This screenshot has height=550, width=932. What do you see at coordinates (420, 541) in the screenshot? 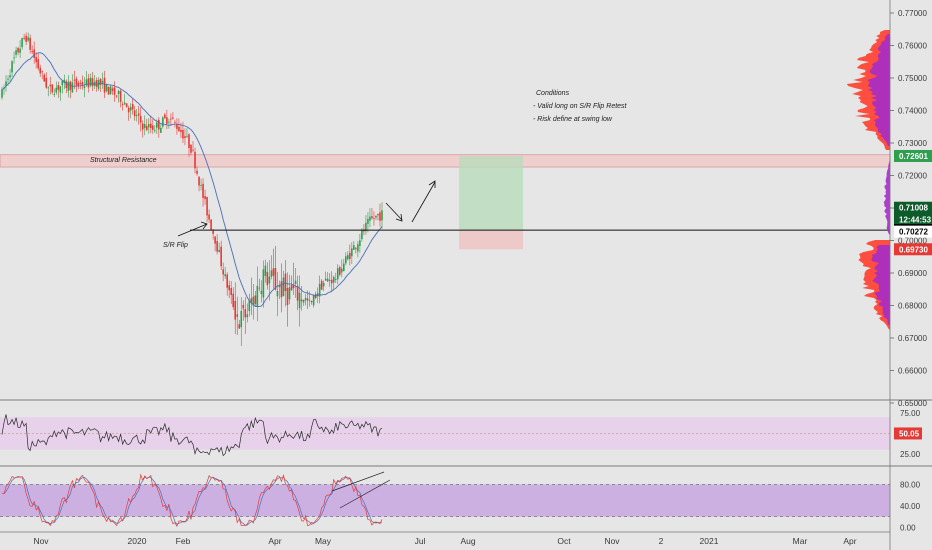
I see `time-tick-label: Jul` at bounding box center [420, 541].